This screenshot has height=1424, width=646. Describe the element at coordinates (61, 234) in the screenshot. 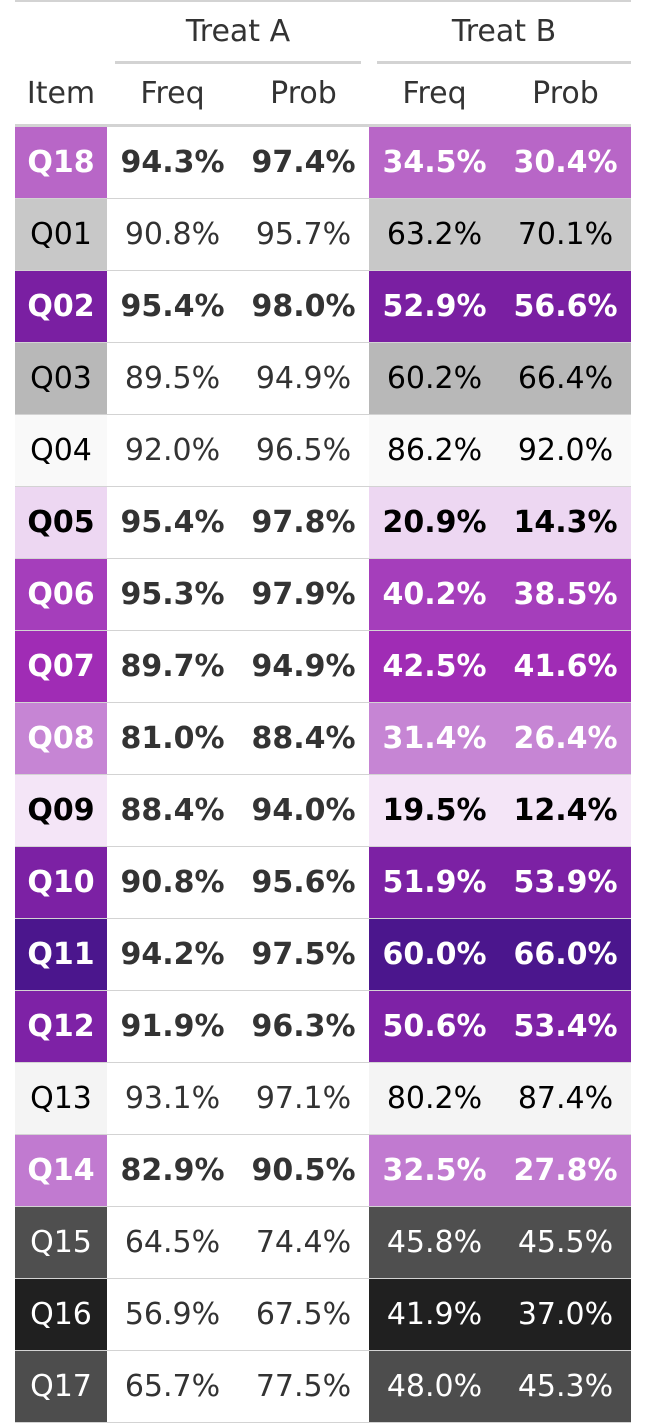

I see `item-cell: Q01` at that location.